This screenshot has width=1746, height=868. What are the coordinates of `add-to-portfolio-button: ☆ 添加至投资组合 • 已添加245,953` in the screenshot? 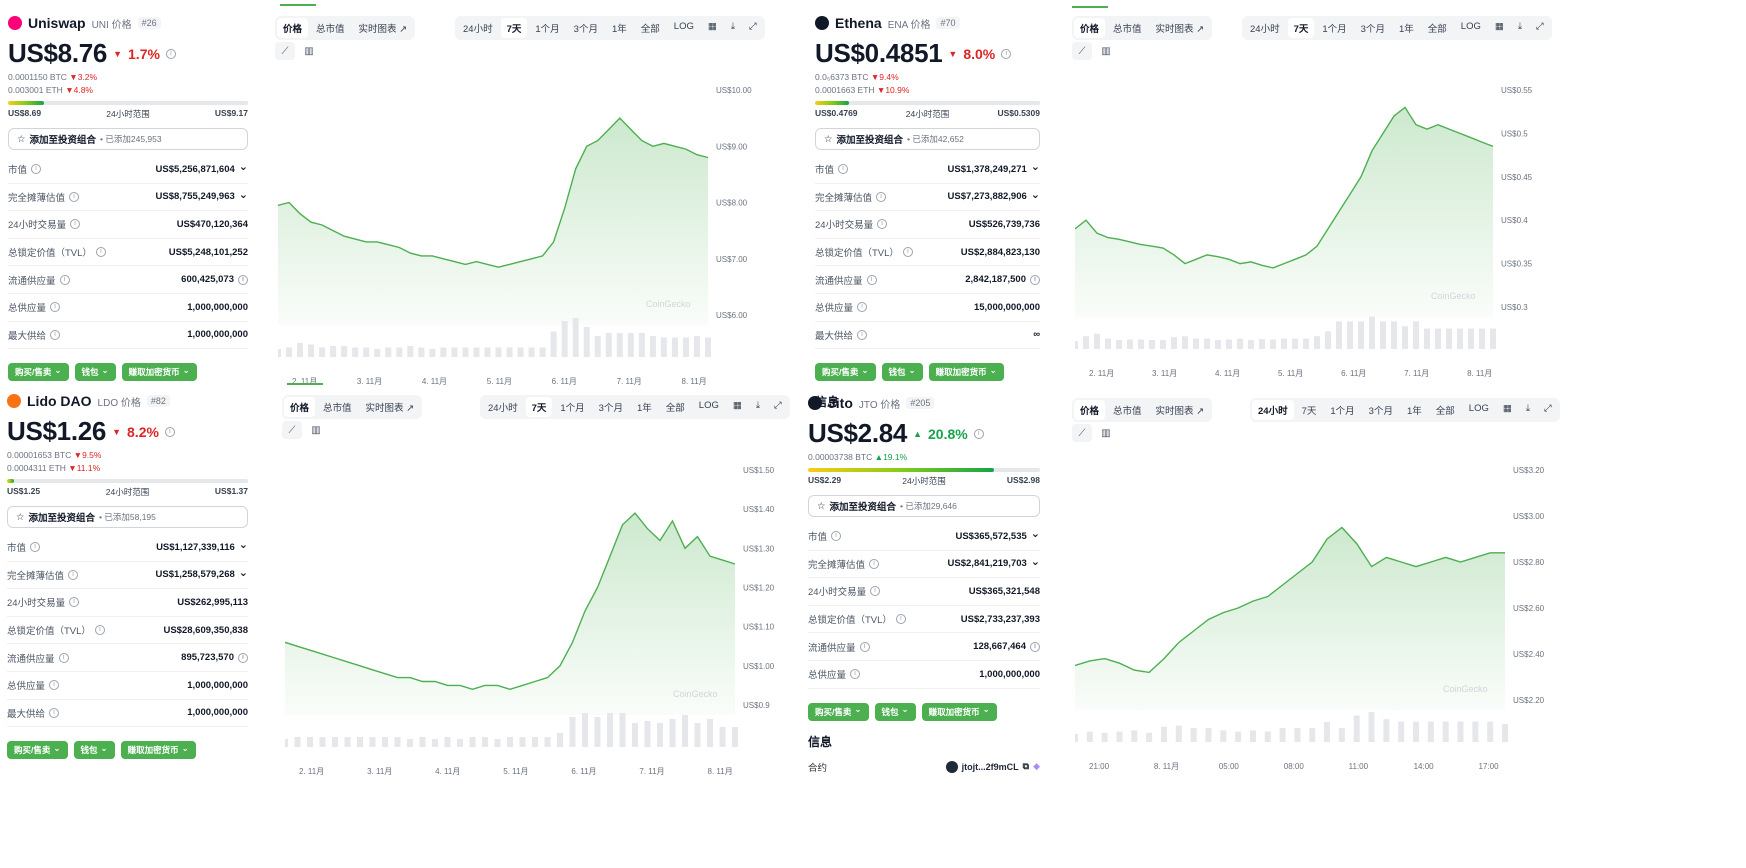 It's located at (128, 139).